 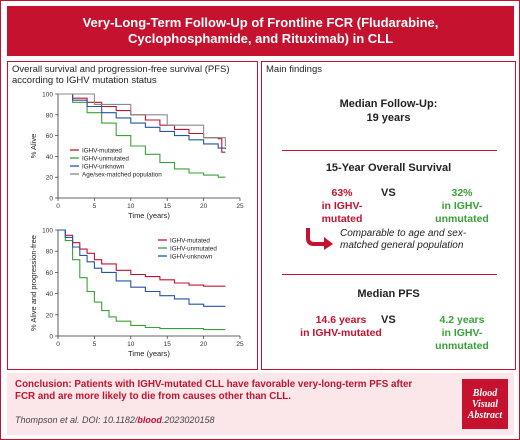 I want to click on os-unmutated-stat: 32% in IGHV-unmutated, so click(x=462, y=206).